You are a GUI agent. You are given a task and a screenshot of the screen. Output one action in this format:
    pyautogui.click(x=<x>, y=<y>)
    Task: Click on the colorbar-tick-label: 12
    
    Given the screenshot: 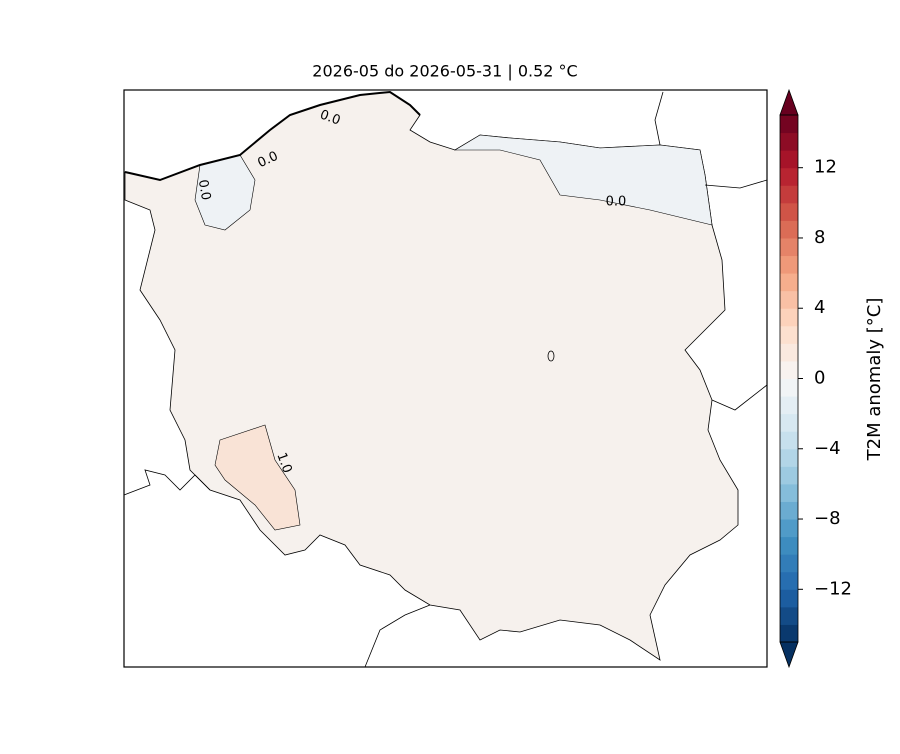 What is the action you would take?
    pyautogui.click(x=825, y=167)
    